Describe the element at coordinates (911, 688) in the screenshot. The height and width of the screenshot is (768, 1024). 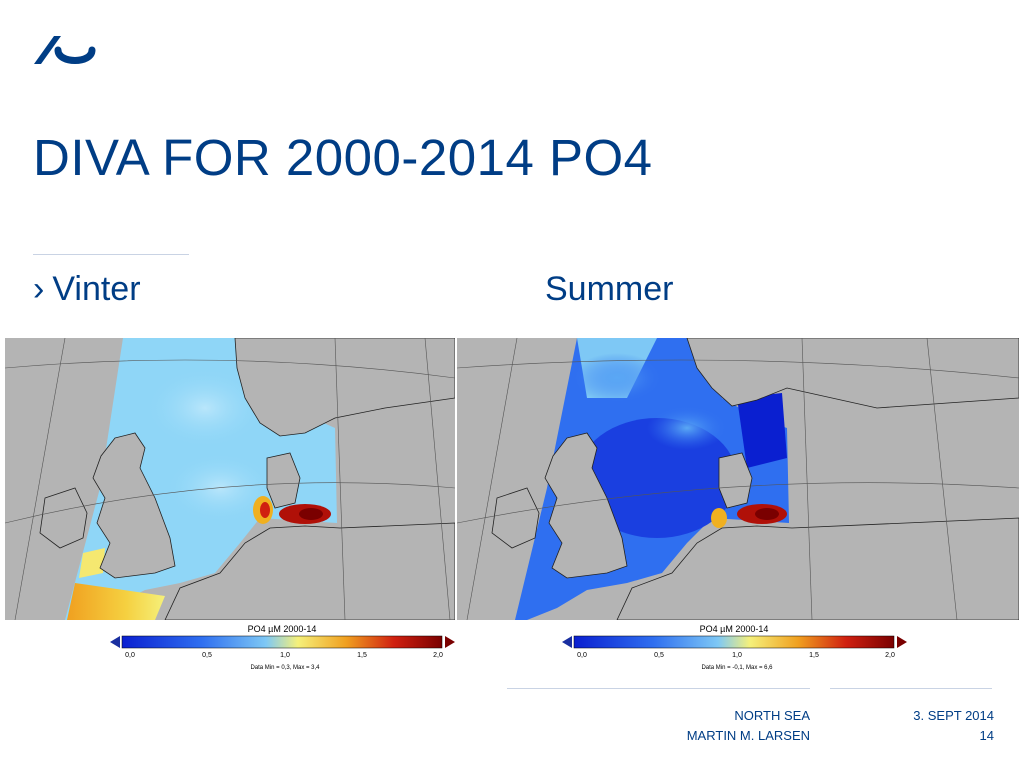
I see `footer-divider-right` at that location.